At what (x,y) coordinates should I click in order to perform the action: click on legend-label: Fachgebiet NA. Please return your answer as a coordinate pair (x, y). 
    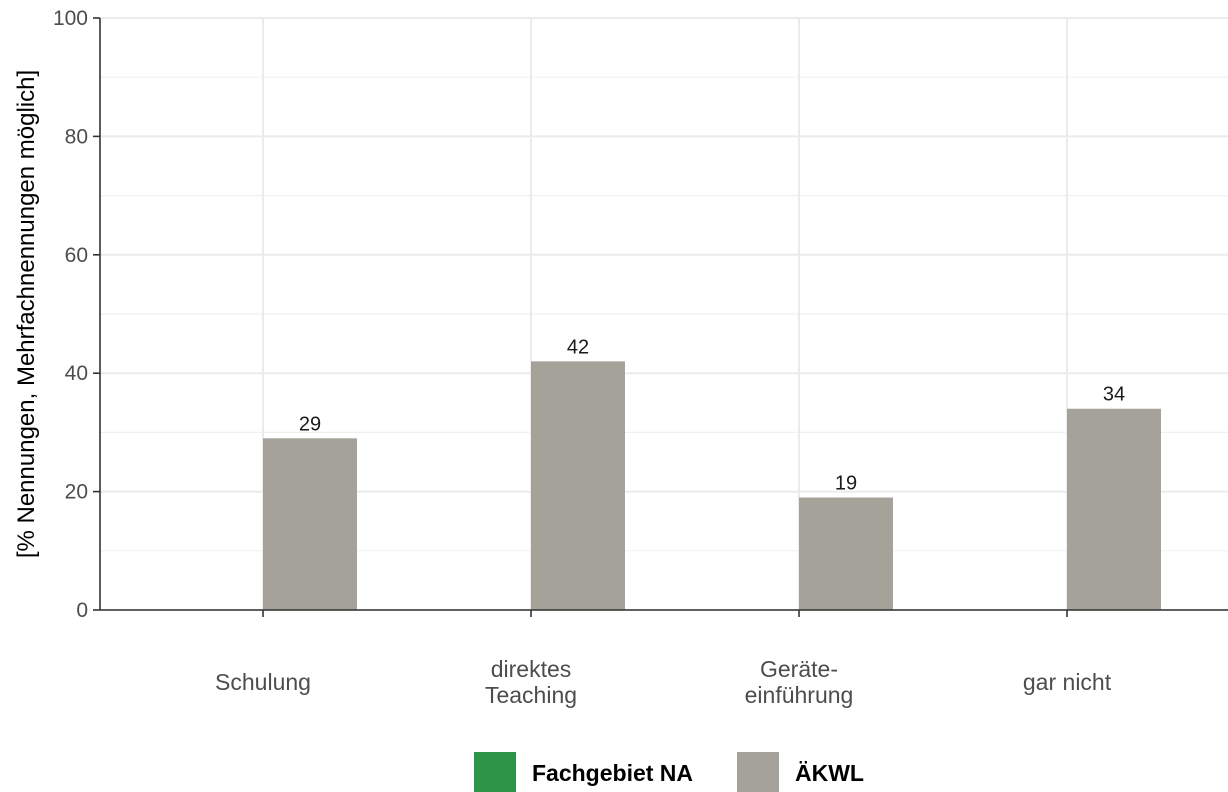
    Looking at the image, I should click on (612, 773).